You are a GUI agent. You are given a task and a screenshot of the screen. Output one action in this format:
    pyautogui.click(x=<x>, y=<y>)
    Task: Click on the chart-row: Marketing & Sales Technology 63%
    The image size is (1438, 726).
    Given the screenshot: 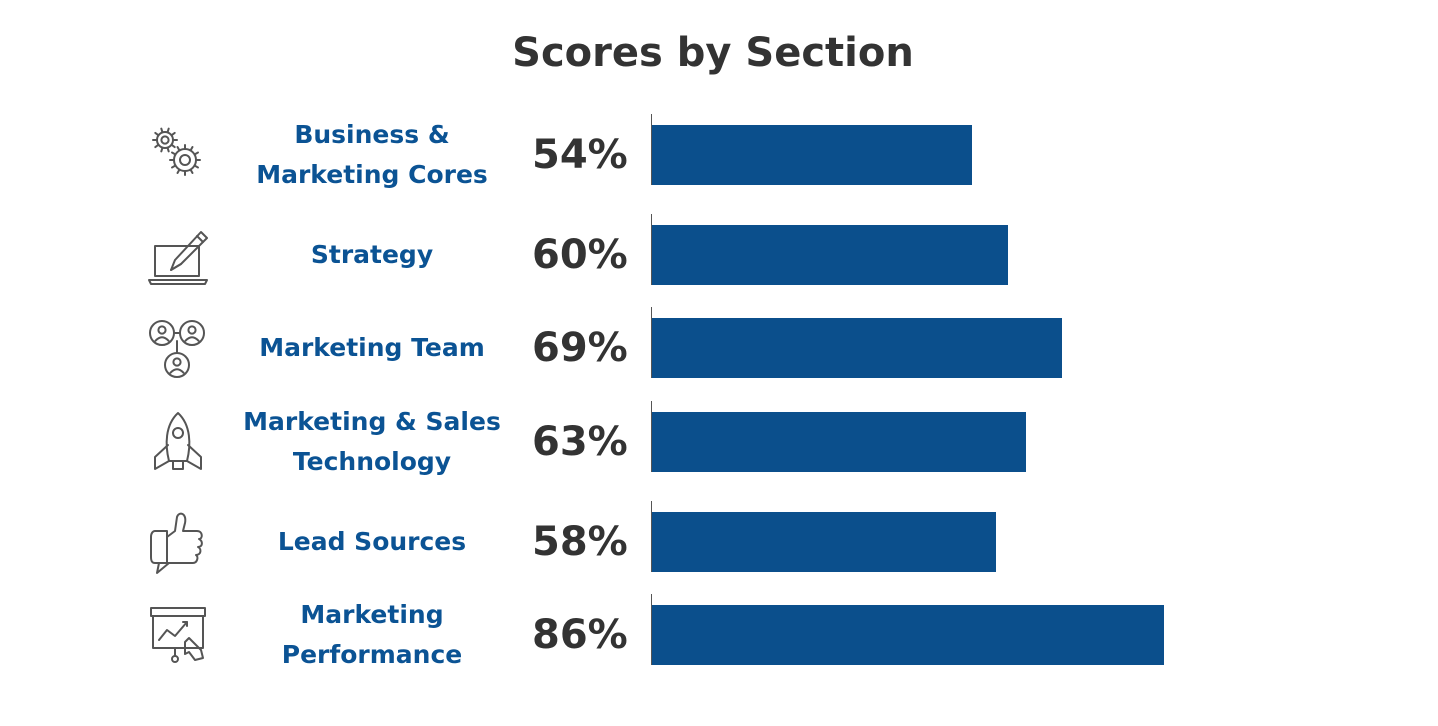 What is the action you would take?
    pyautogui.click(x=719, y=442)
    